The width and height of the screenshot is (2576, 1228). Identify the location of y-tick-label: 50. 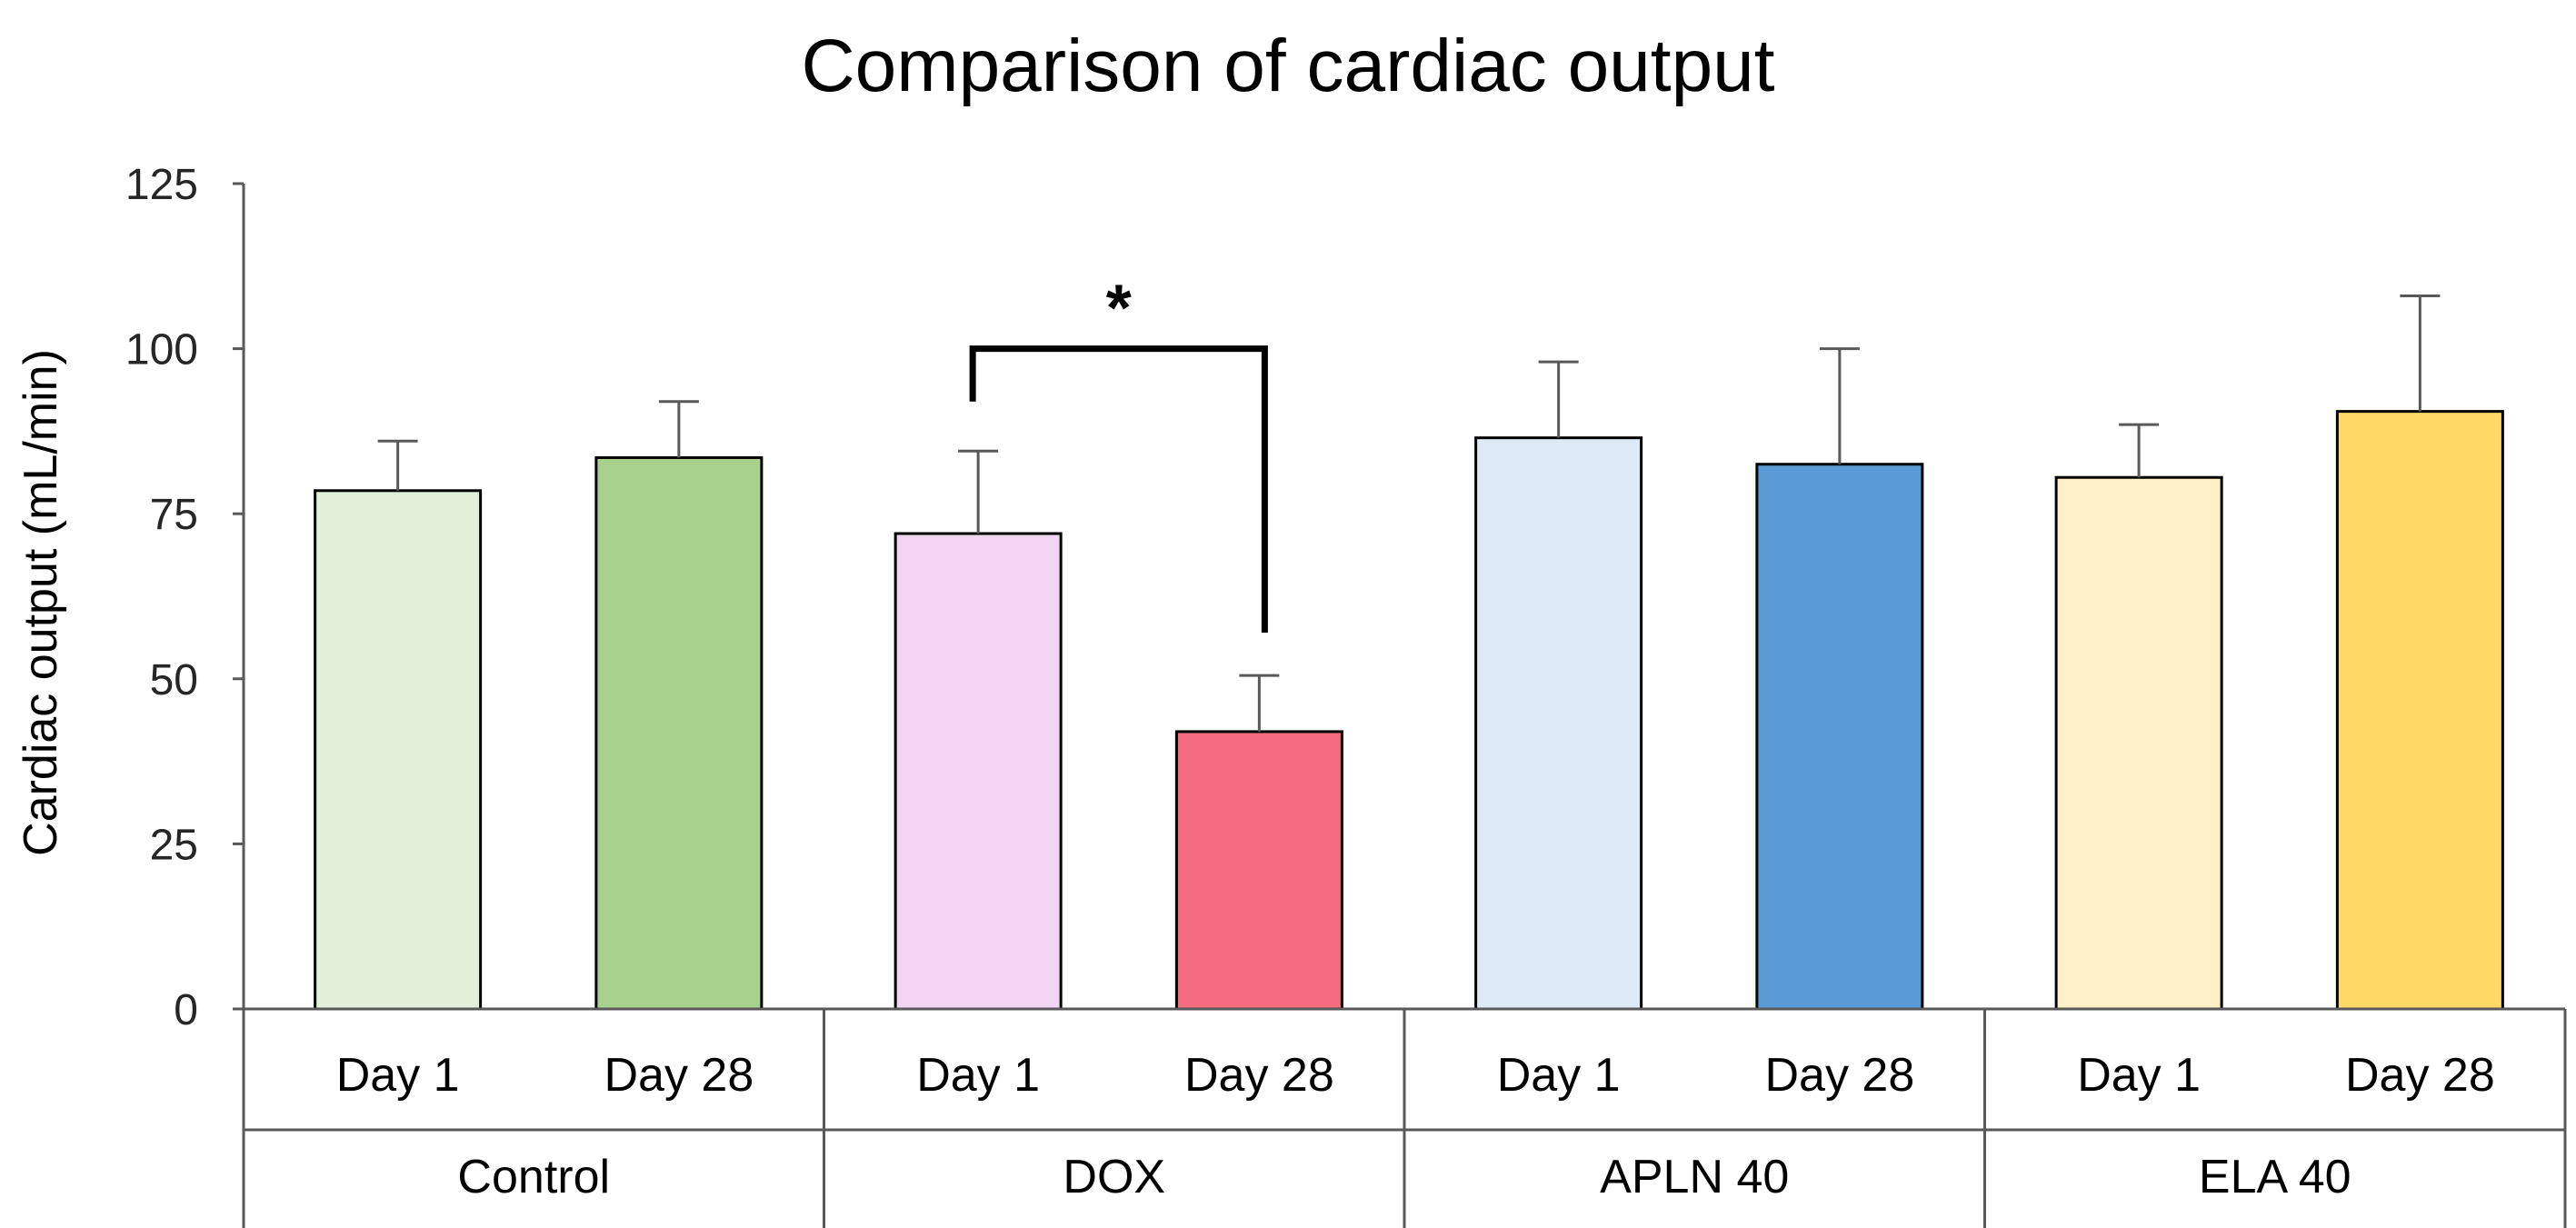
(174, 680).